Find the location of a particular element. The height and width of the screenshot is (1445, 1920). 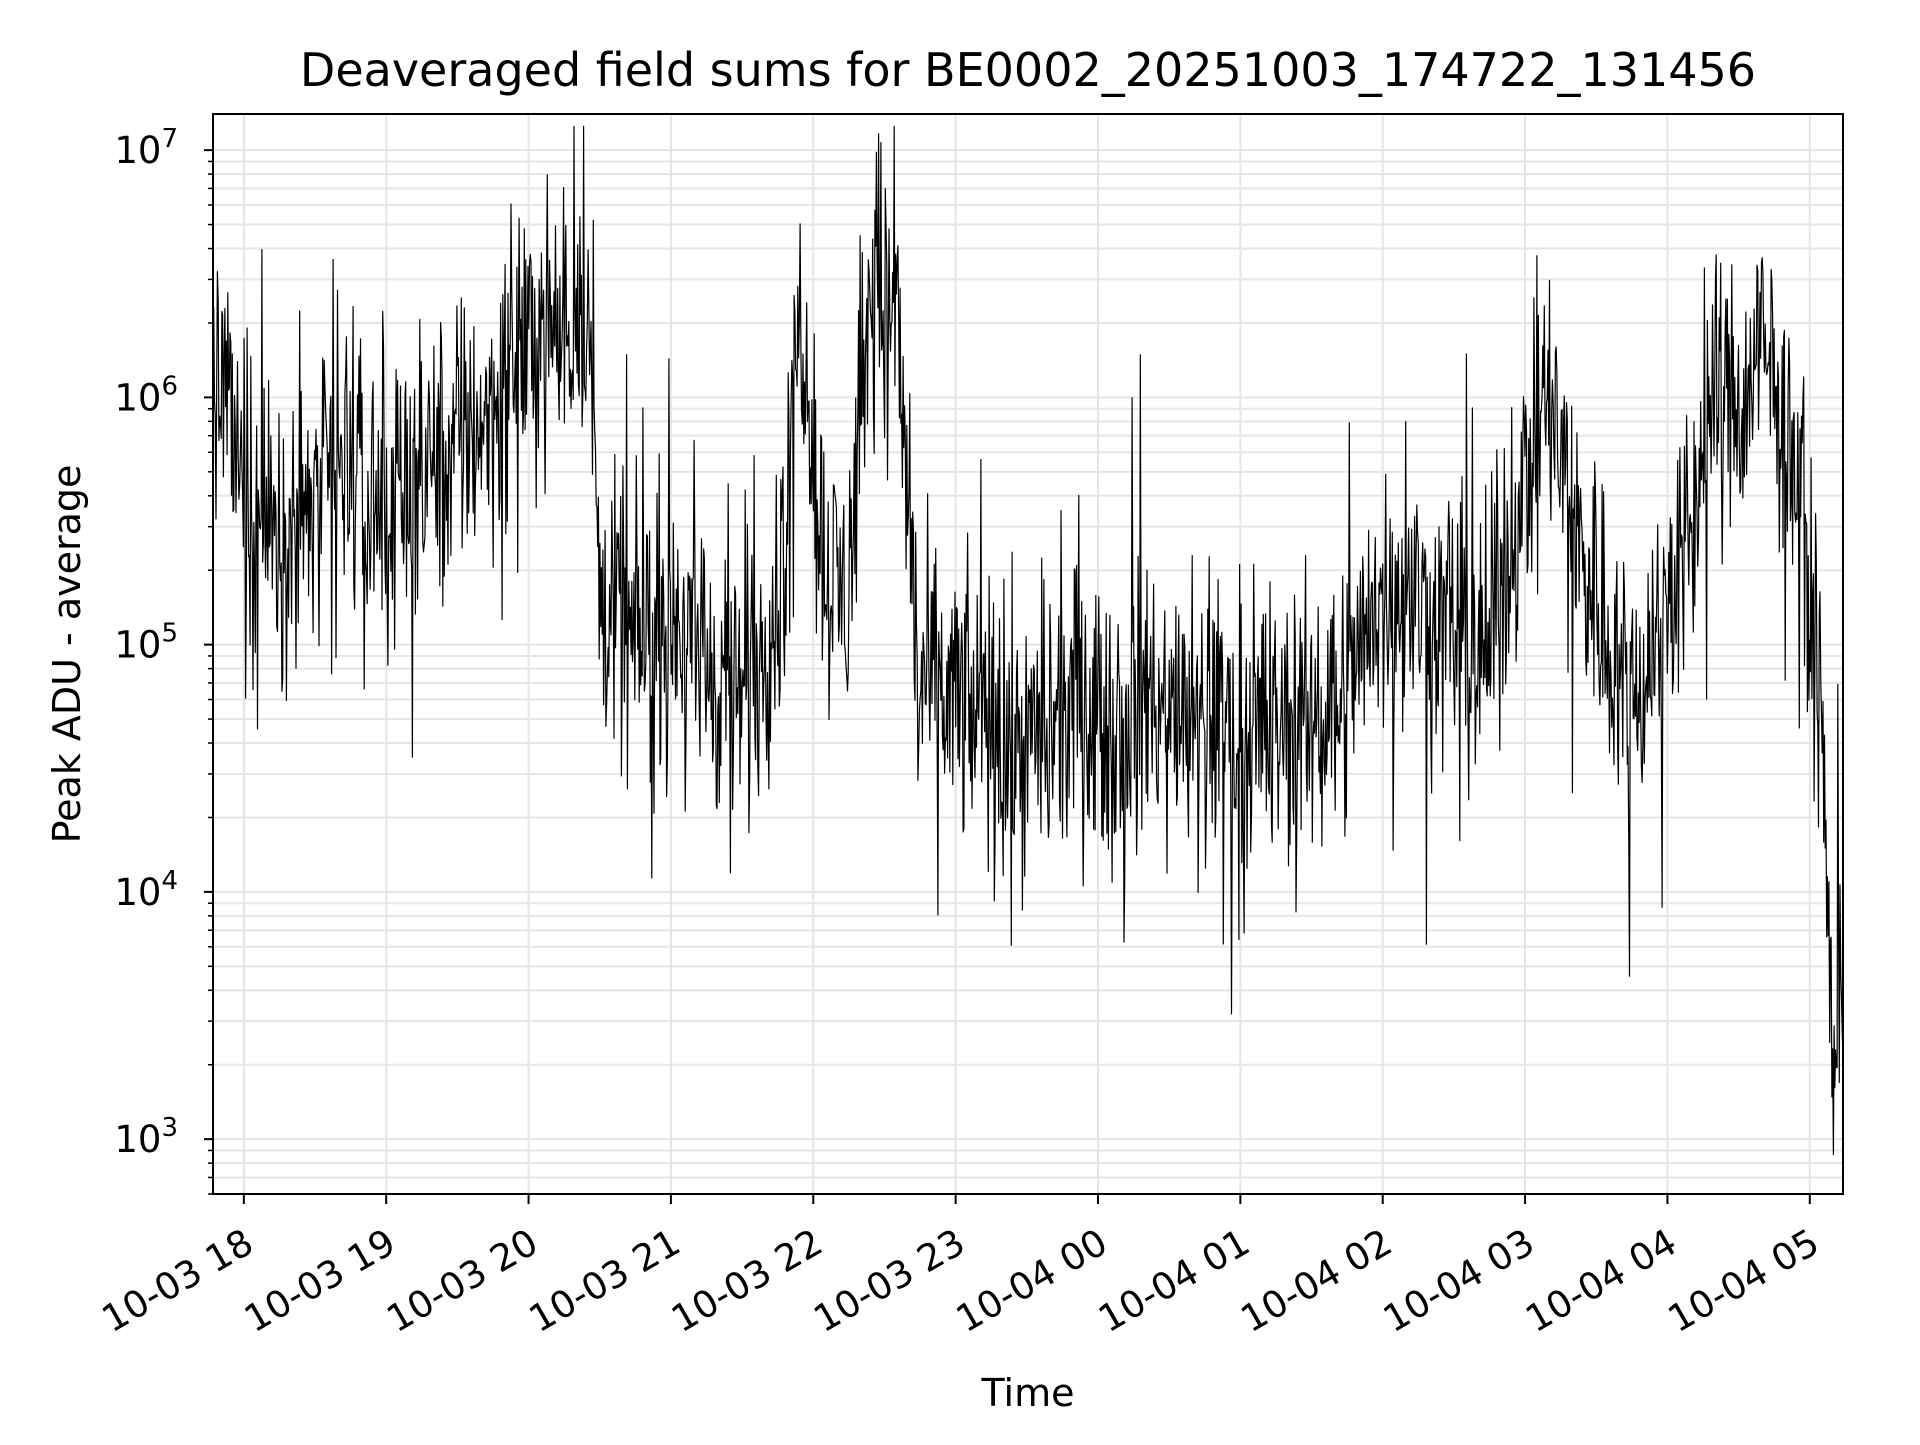

y-tick-label: 107 is located at coordinates (146, 148).